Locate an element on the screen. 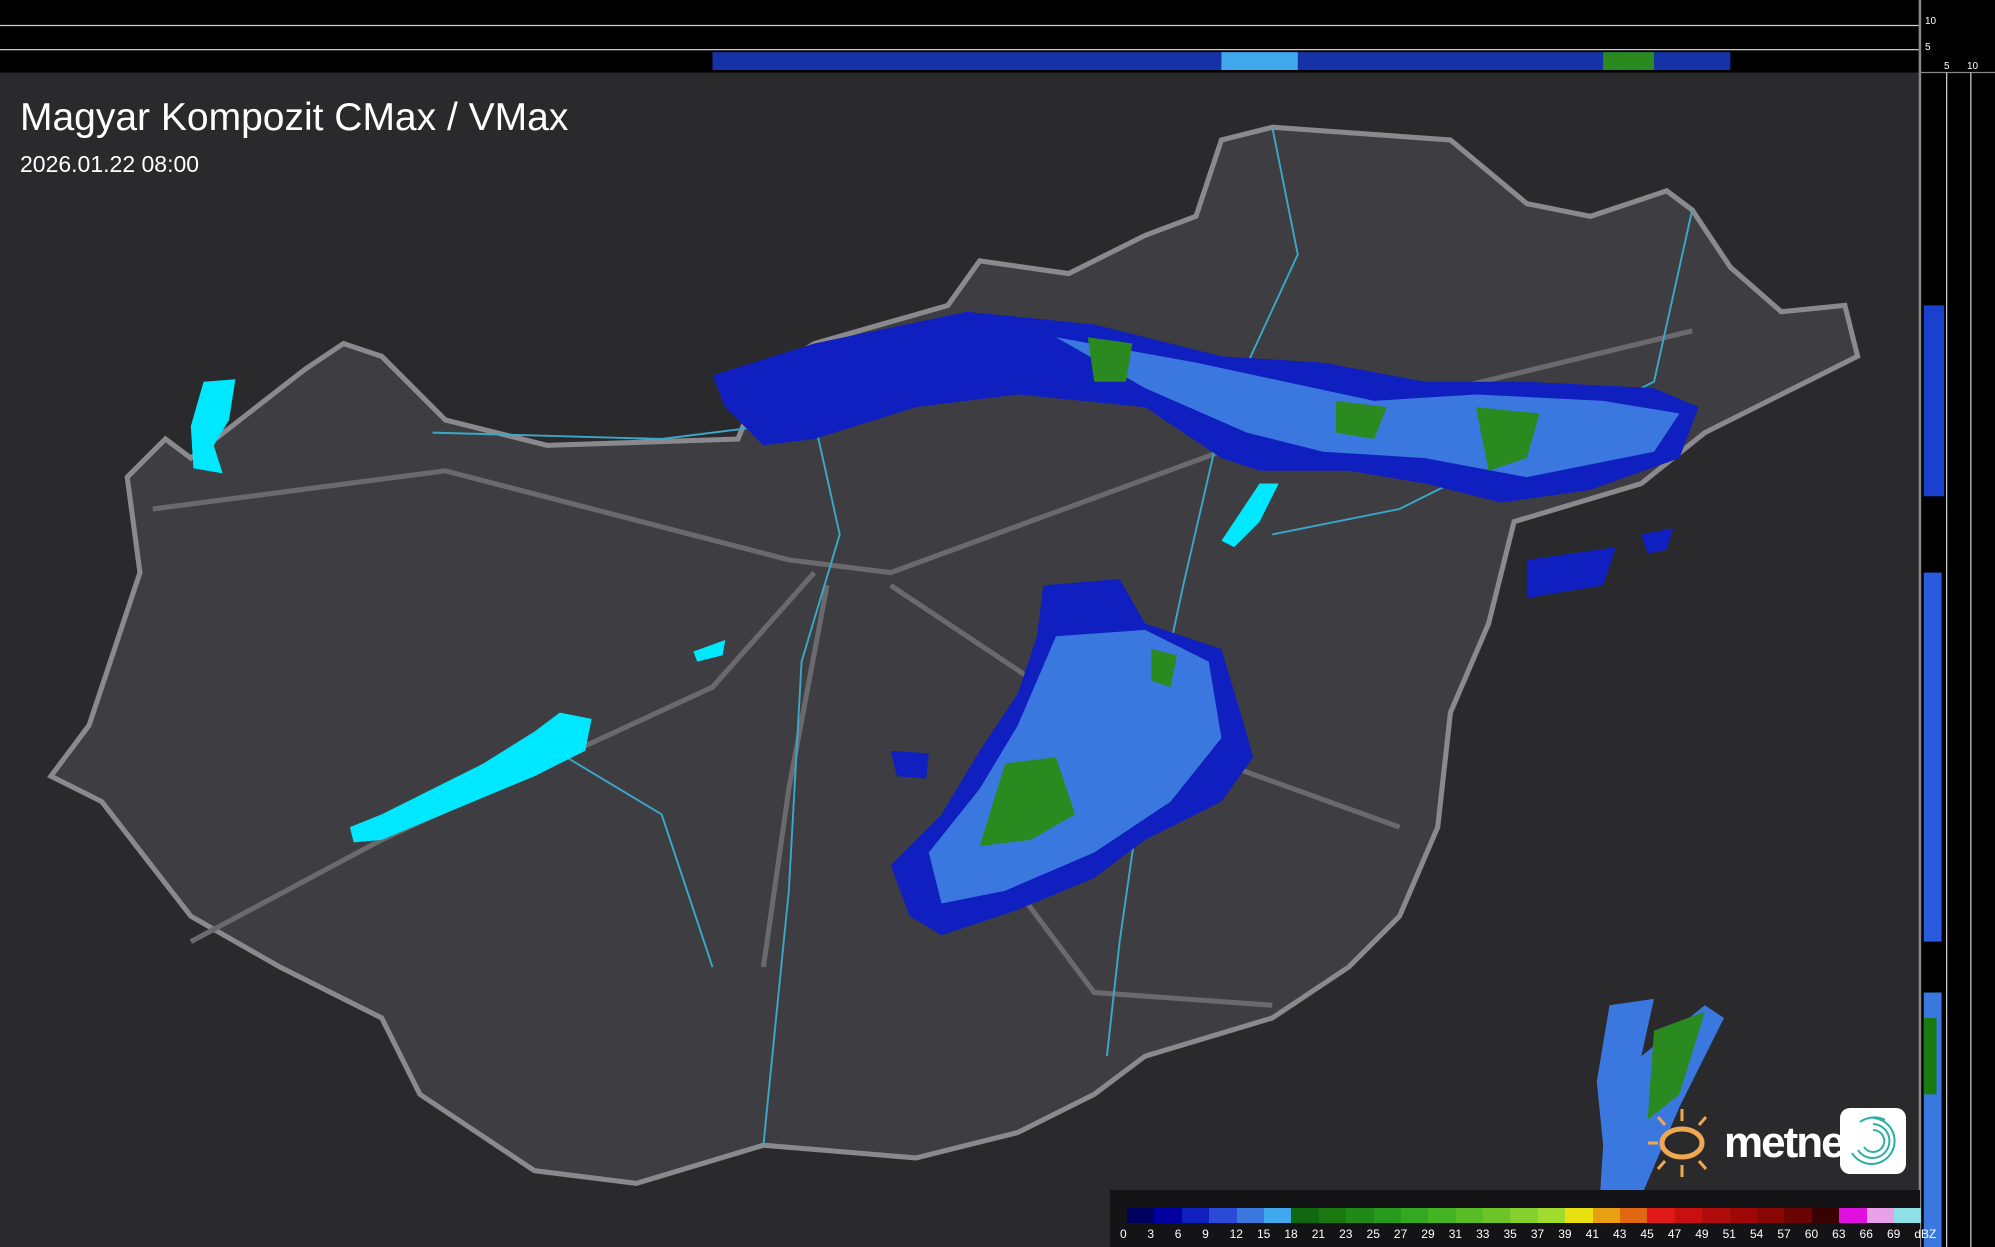  lake-velence is located at coordinates (709, 651).